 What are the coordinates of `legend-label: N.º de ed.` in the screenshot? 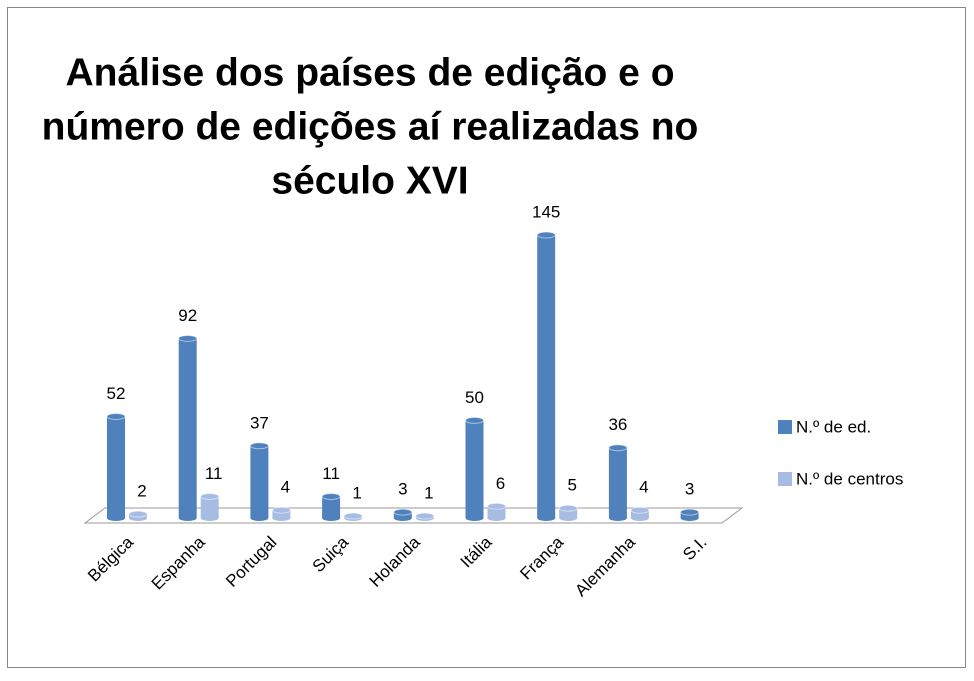 It's located at (833, 426).